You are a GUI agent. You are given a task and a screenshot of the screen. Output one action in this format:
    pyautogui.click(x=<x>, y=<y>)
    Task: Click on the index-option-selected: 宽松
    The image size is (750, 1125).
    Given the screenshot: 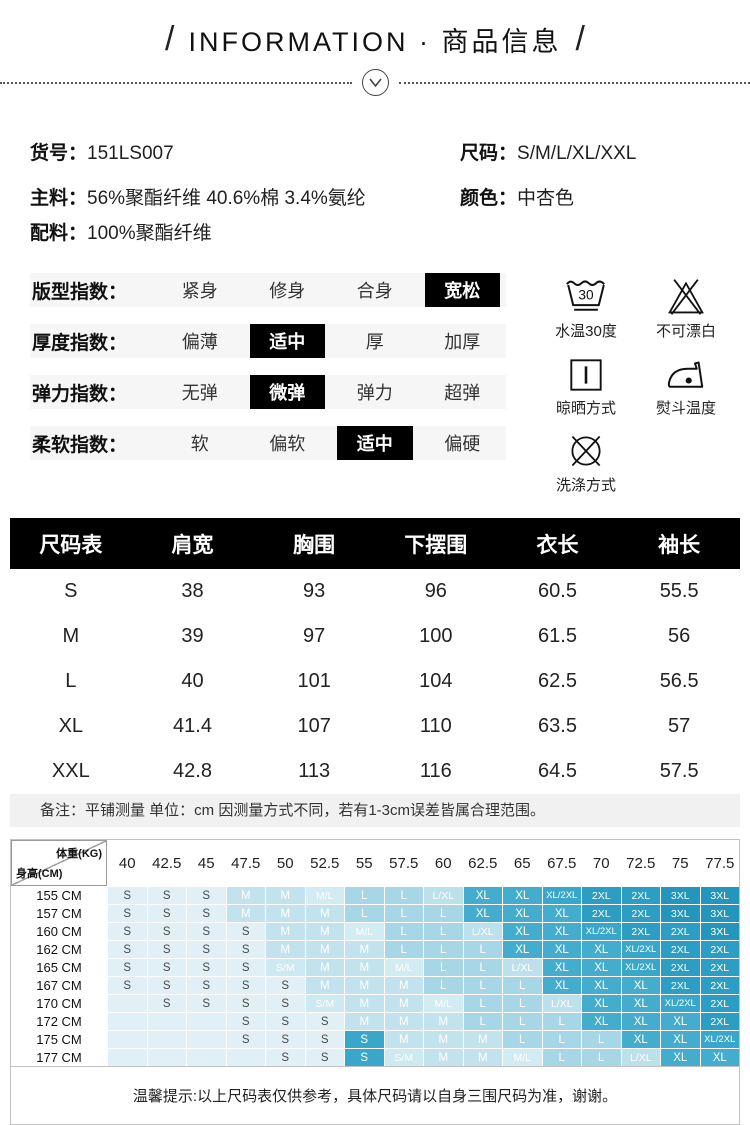 What is the action you would take?
    pyautogui.click(x=463, y=290)
    